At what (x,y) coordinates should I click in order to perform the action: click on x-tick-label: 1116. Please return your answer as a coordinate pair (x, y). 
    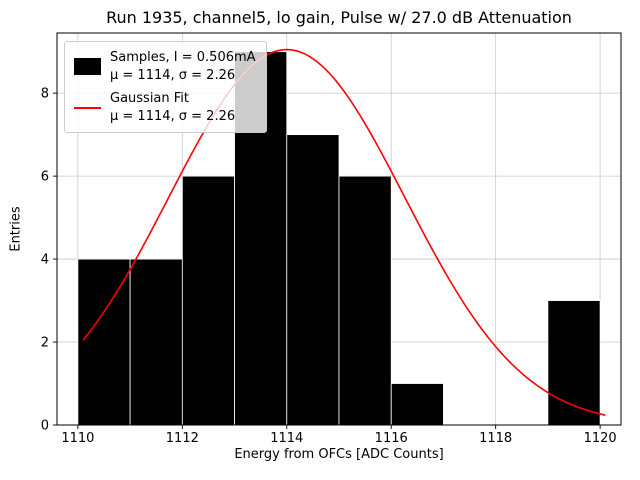
    Looking at the image, I should click on (391, 438).